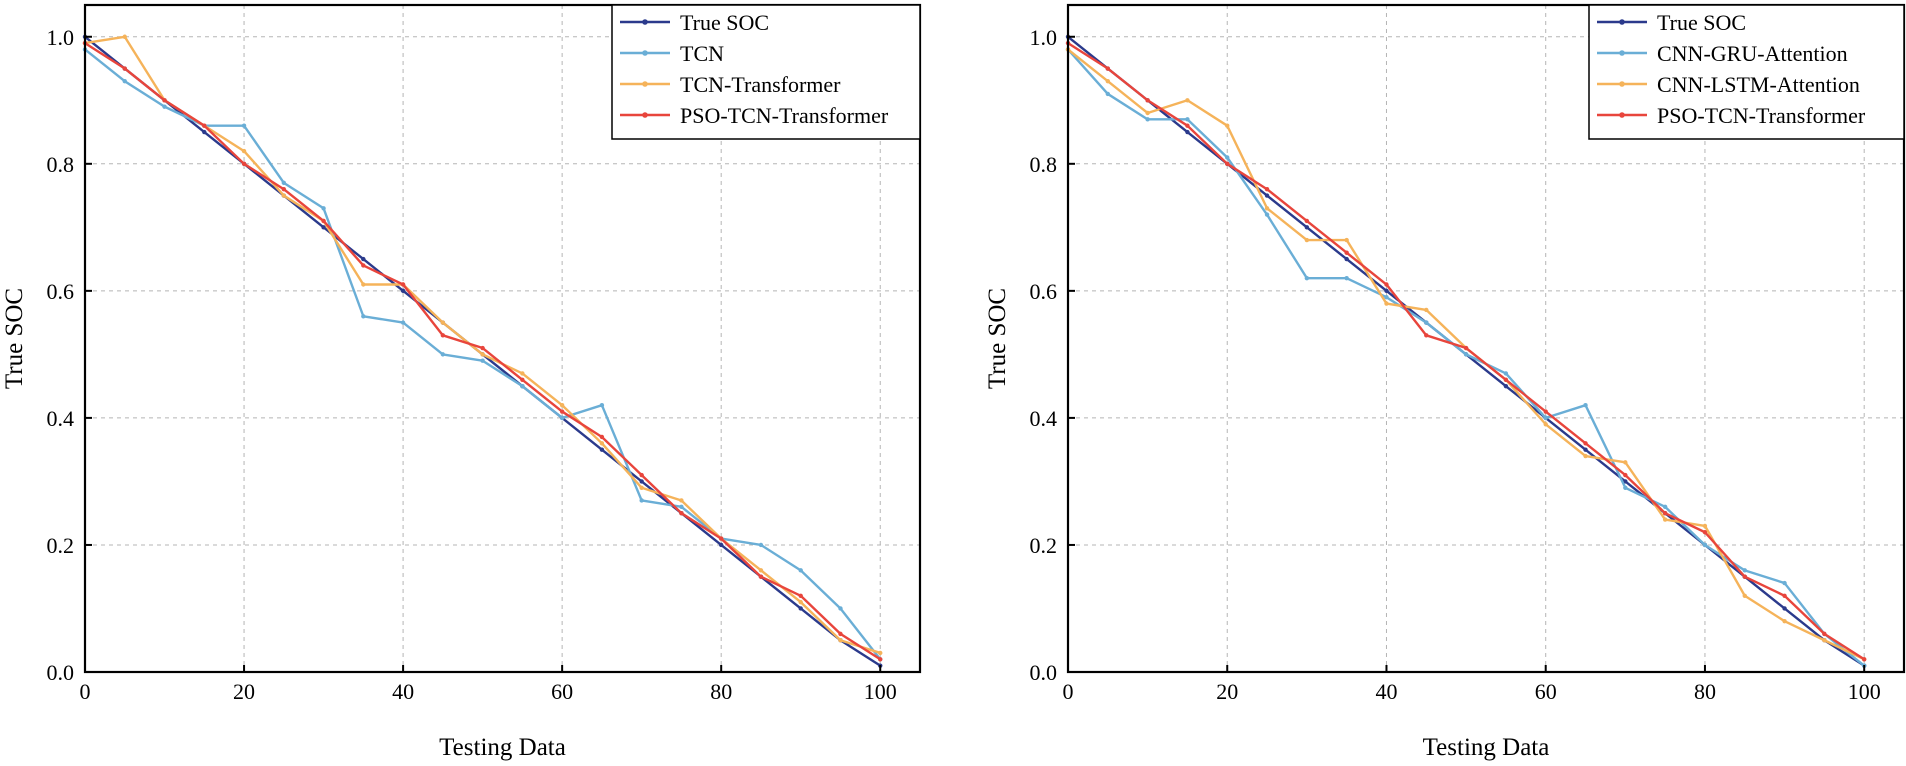 This screenshot has width=1906, height=766. I want to click on y-tick-label: 0.0, so click(61, 672).